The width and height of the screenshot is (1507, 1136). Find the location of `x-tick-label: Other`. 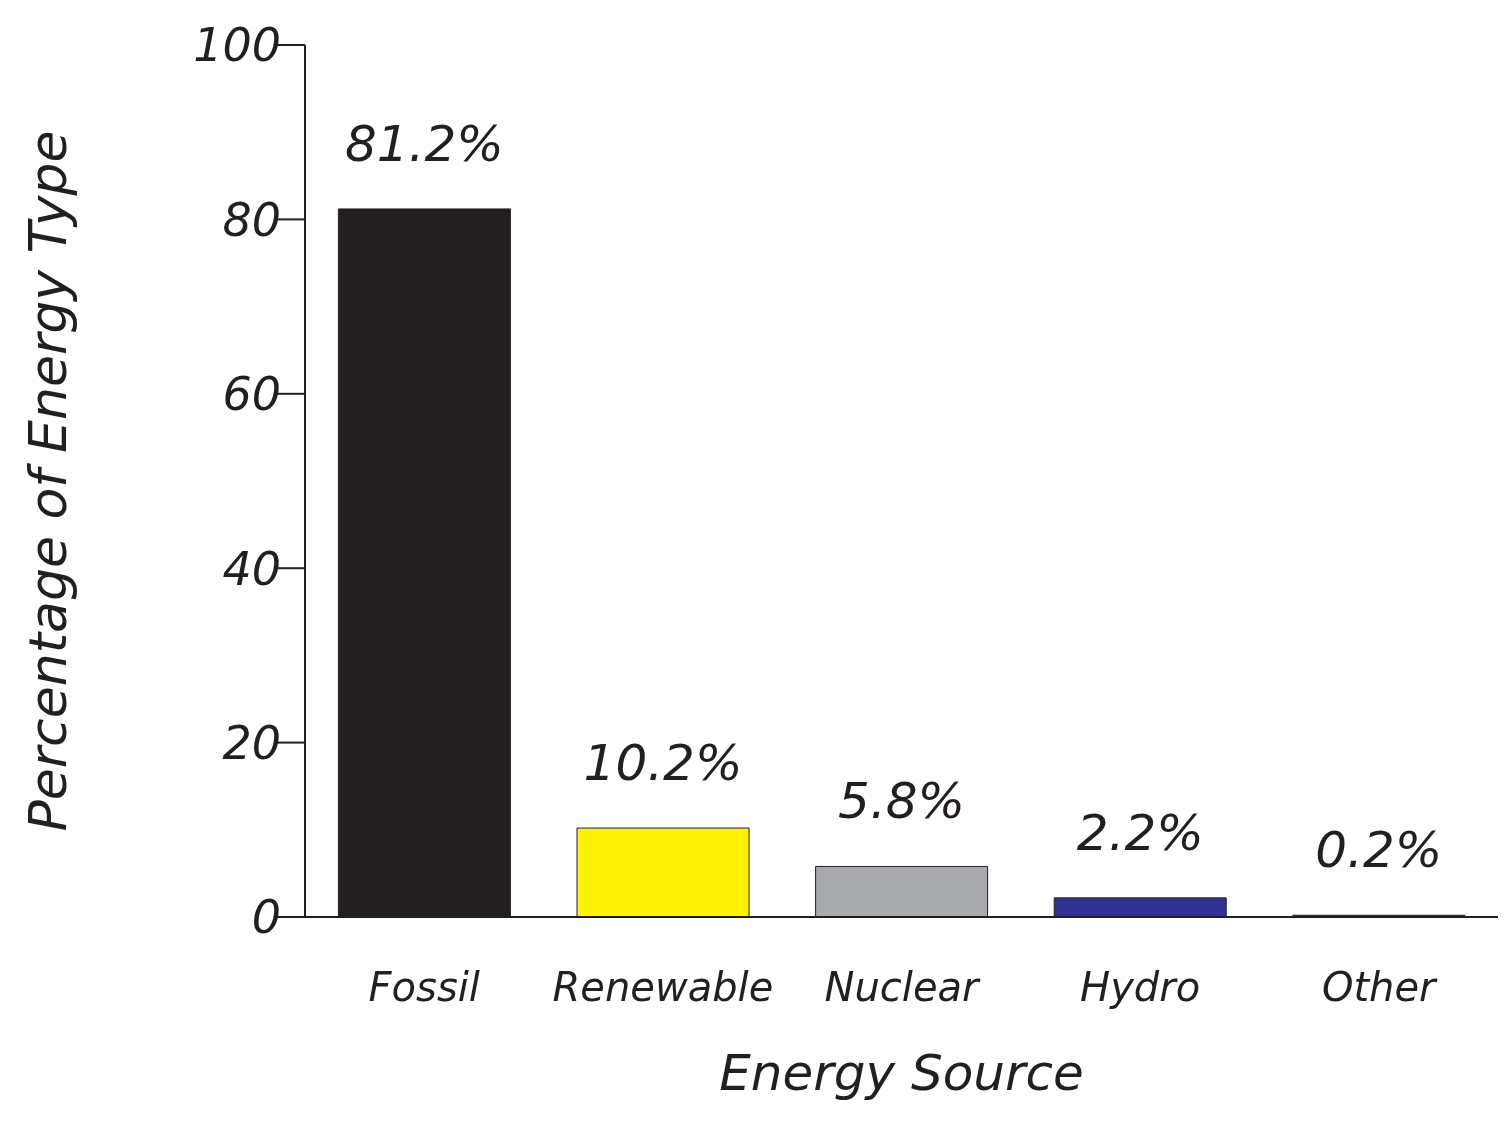

x-tick-label: Other is located at coordinates (1380, 987).